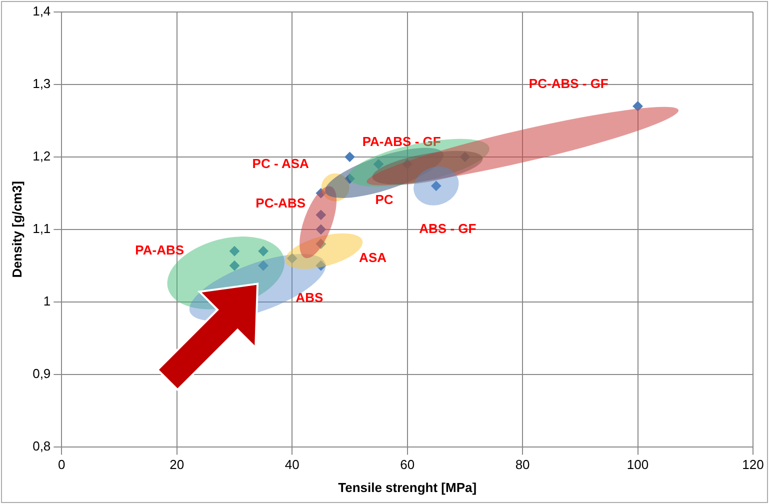  What do you see at coordinates (47, 300) in the screenshot?
I see `y-tick-label: 1` at bounding box center [47, 300].